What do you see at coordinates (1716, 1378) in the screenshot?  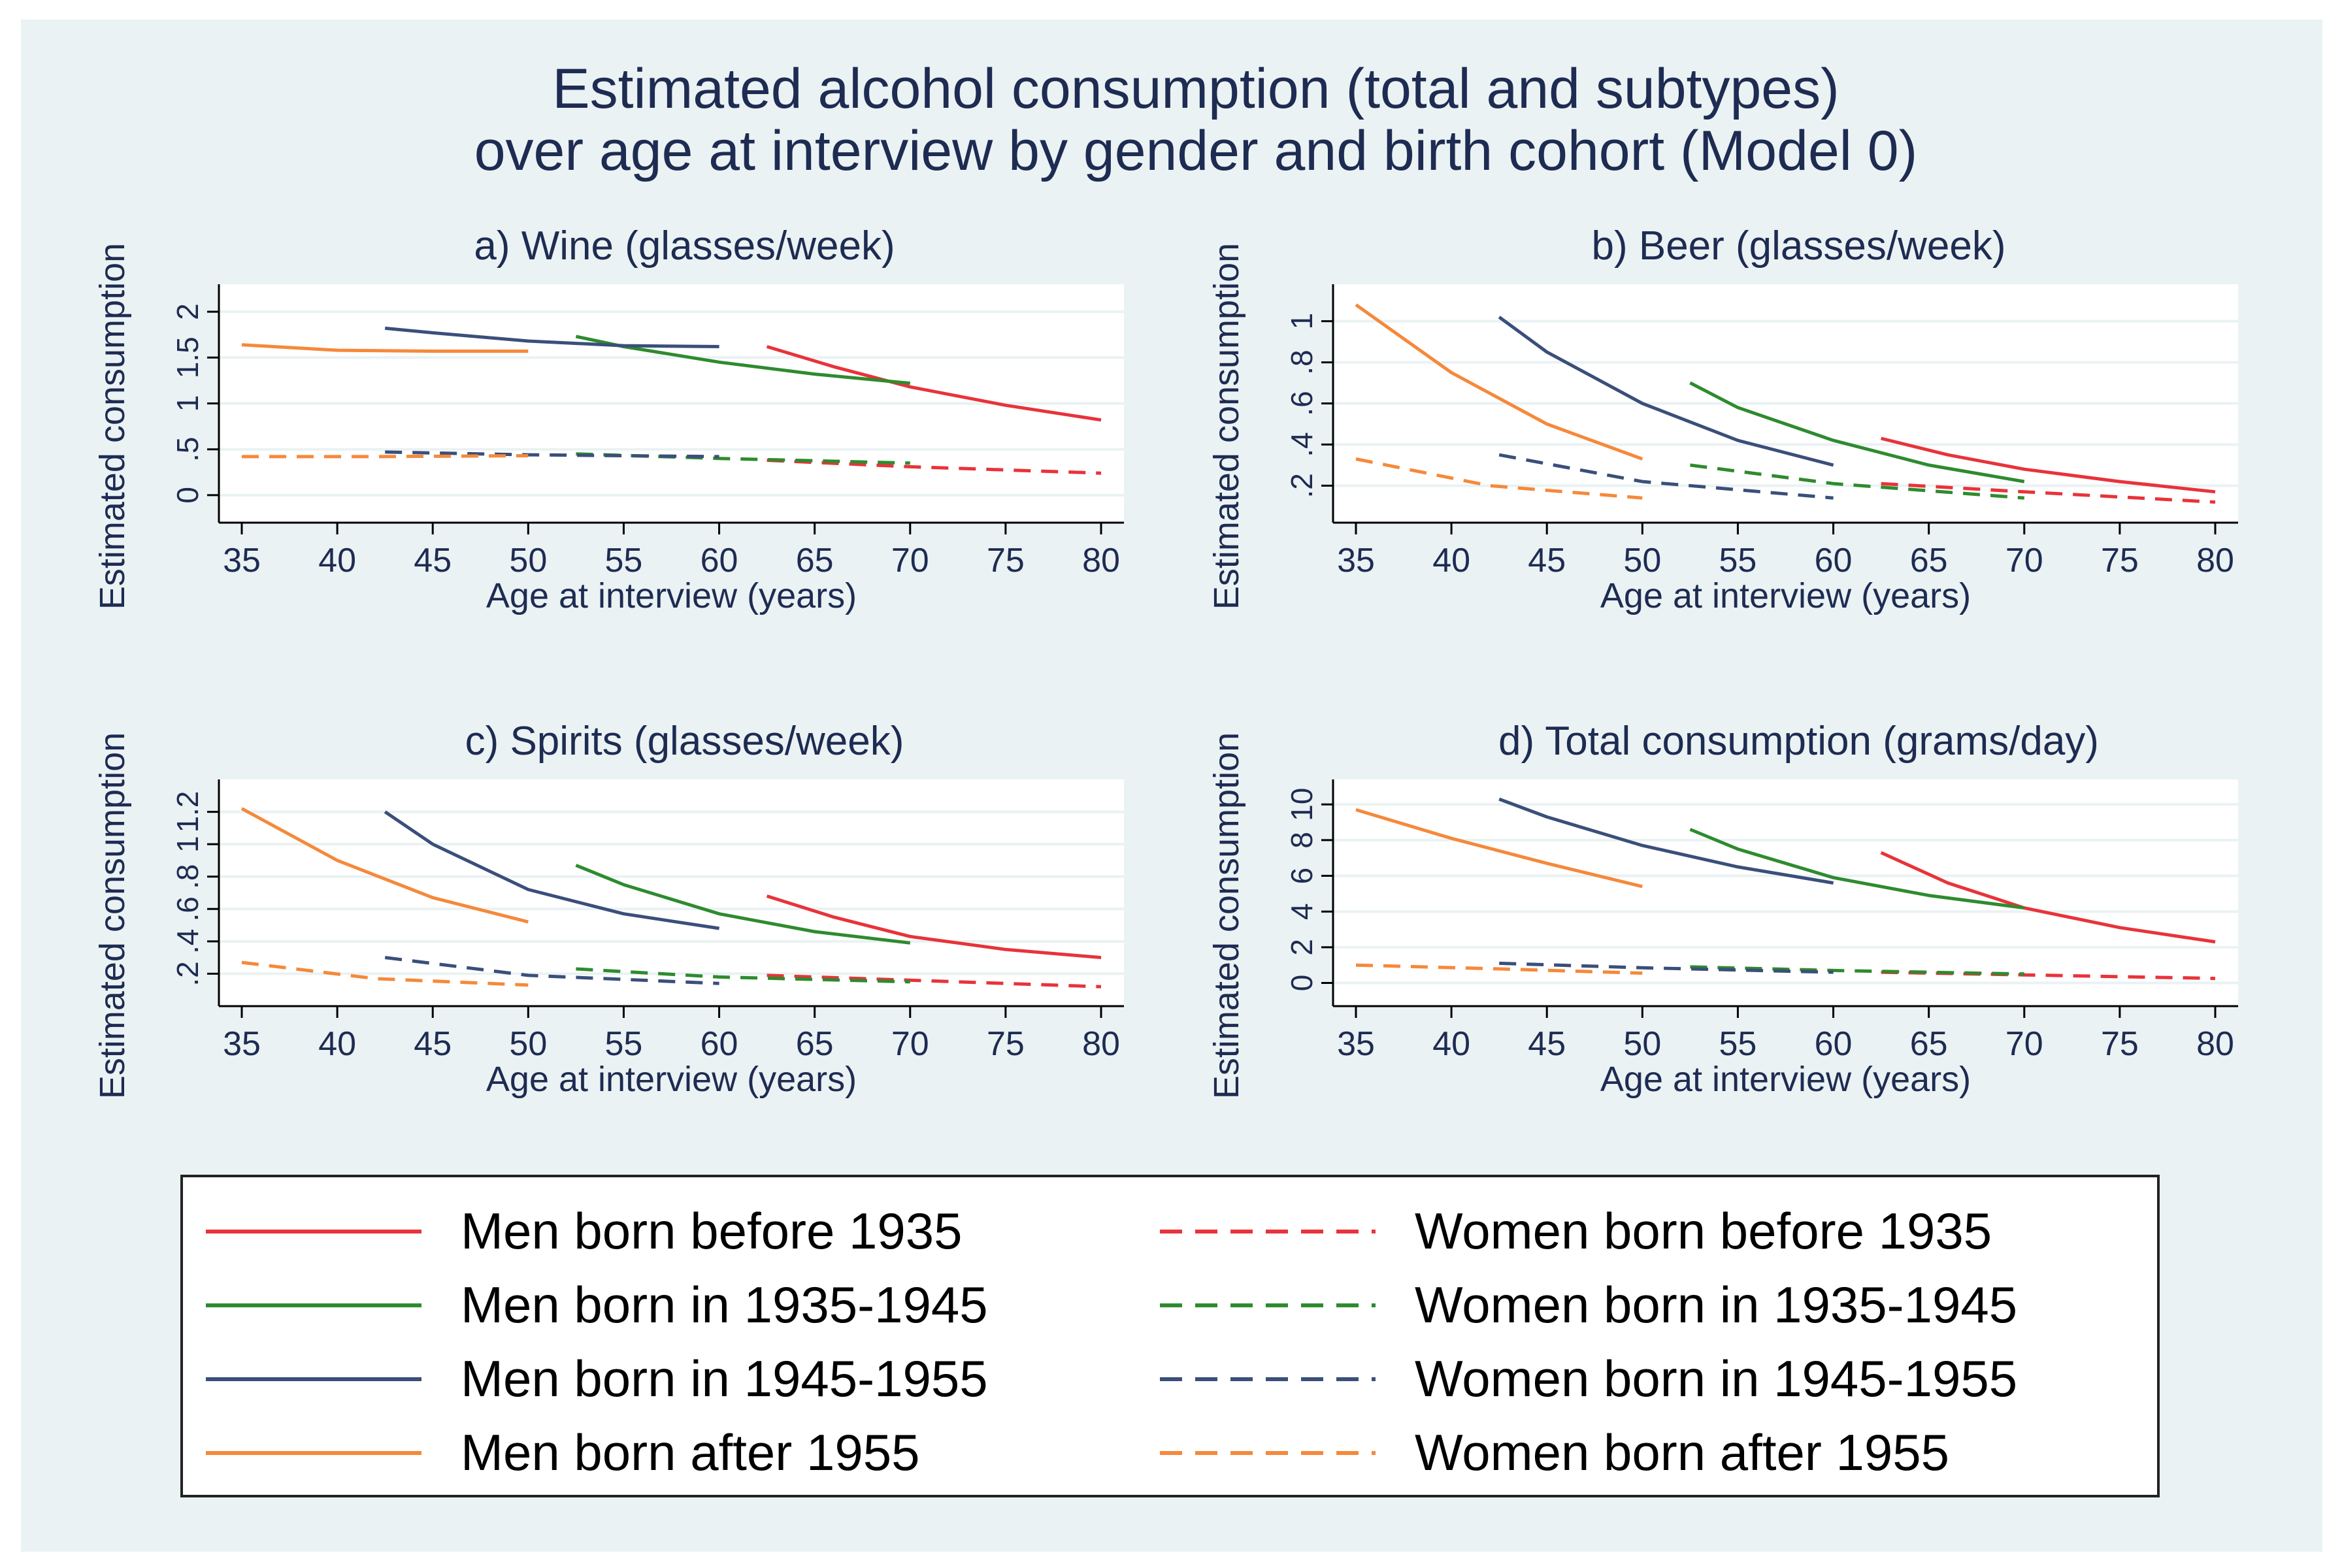 I see `legend-label-women_4555: Women born in 1945-1955` at bounding box center [1716, 1378].